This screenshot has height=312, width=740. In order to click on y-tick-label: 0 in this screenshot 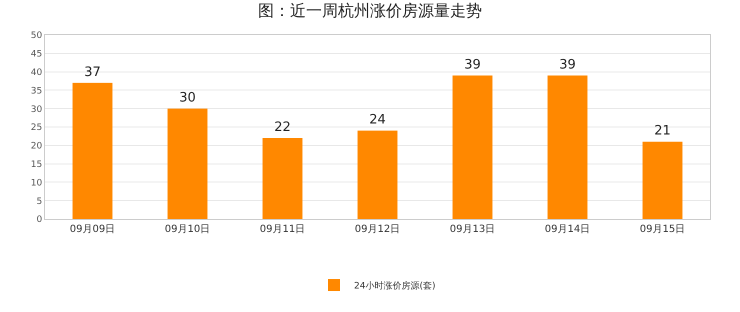, I will do `click(39, 220)`.